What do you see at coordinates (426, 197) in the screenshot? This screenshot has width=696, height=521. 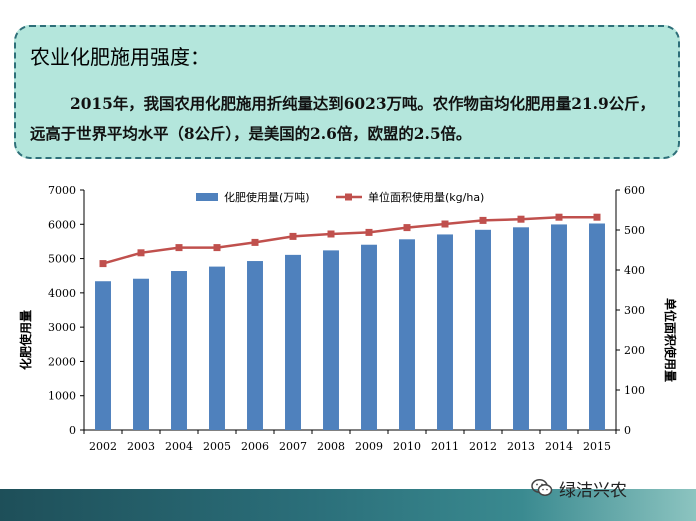 I see `legend-line-label: 单位面积使用量(kg/ha)` at bounding box center [426, 197].